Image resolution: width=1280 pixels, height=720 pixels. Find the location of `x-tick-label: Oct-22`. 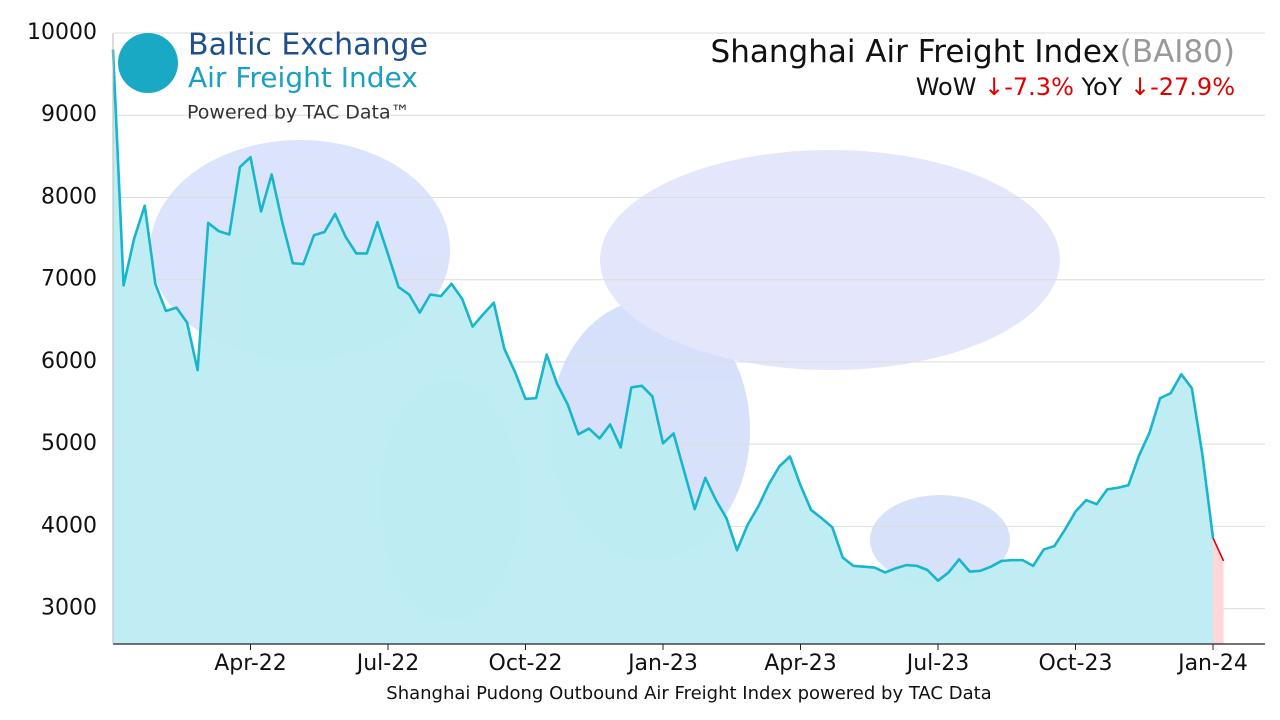

x-tick-label: Oct-22 is located at coordinates (526, 663).